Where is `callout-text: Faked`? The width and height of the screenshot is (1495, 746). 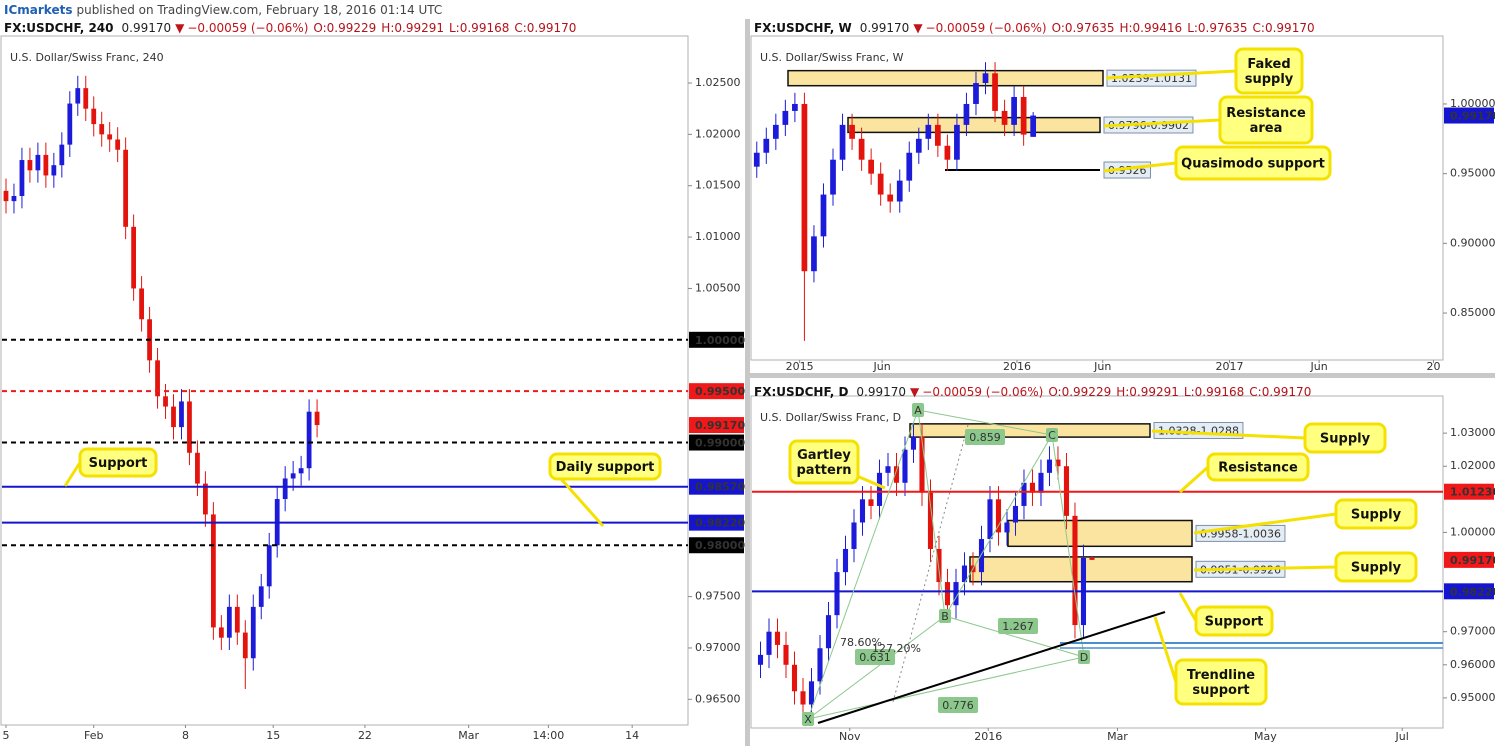 callout-text: Faked is located at coordinates (1268, 64).